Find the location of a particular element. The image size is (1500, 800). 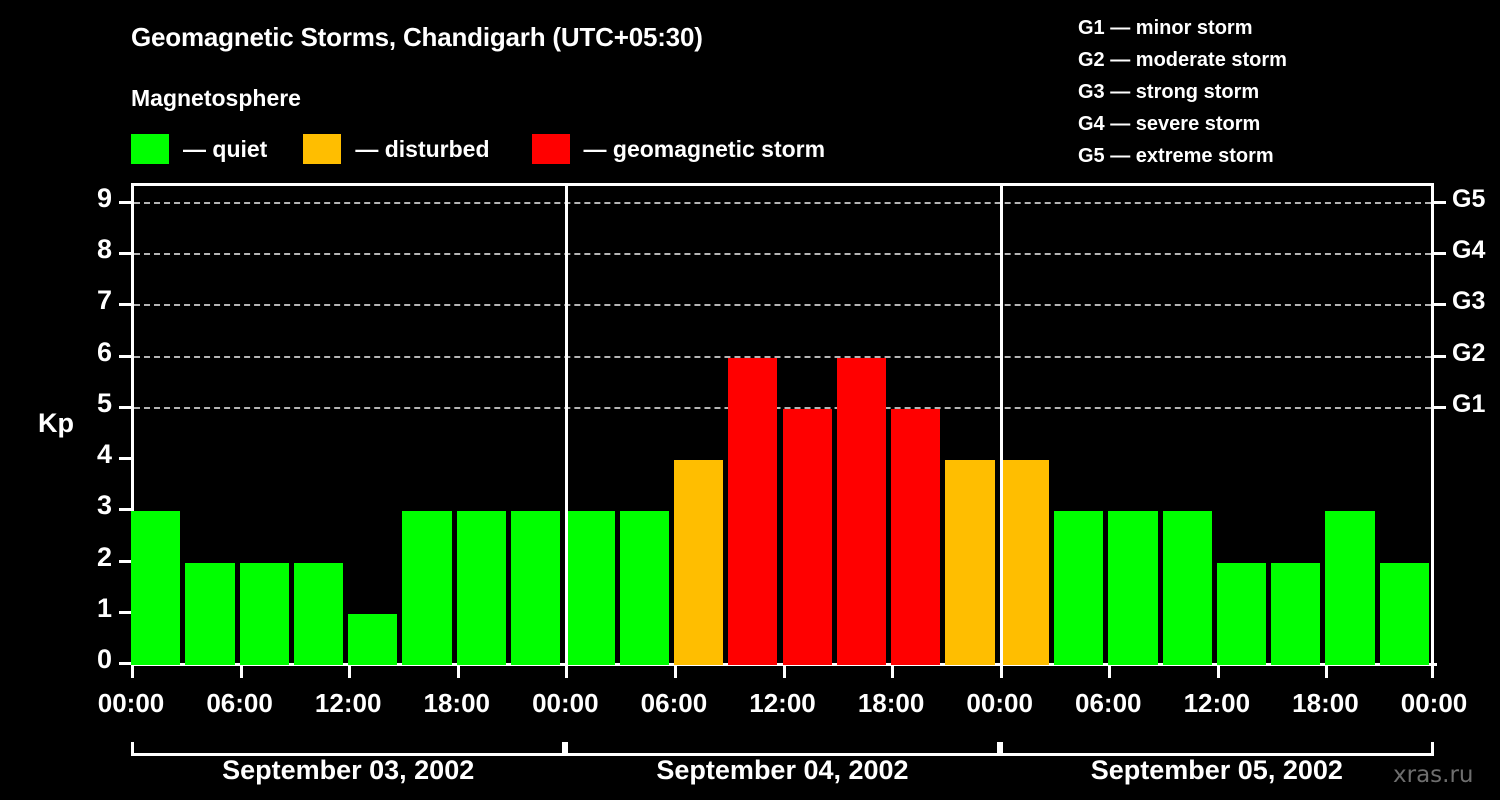

legend-item-disturbed: — disturbed is located at coordinates (396, 149).